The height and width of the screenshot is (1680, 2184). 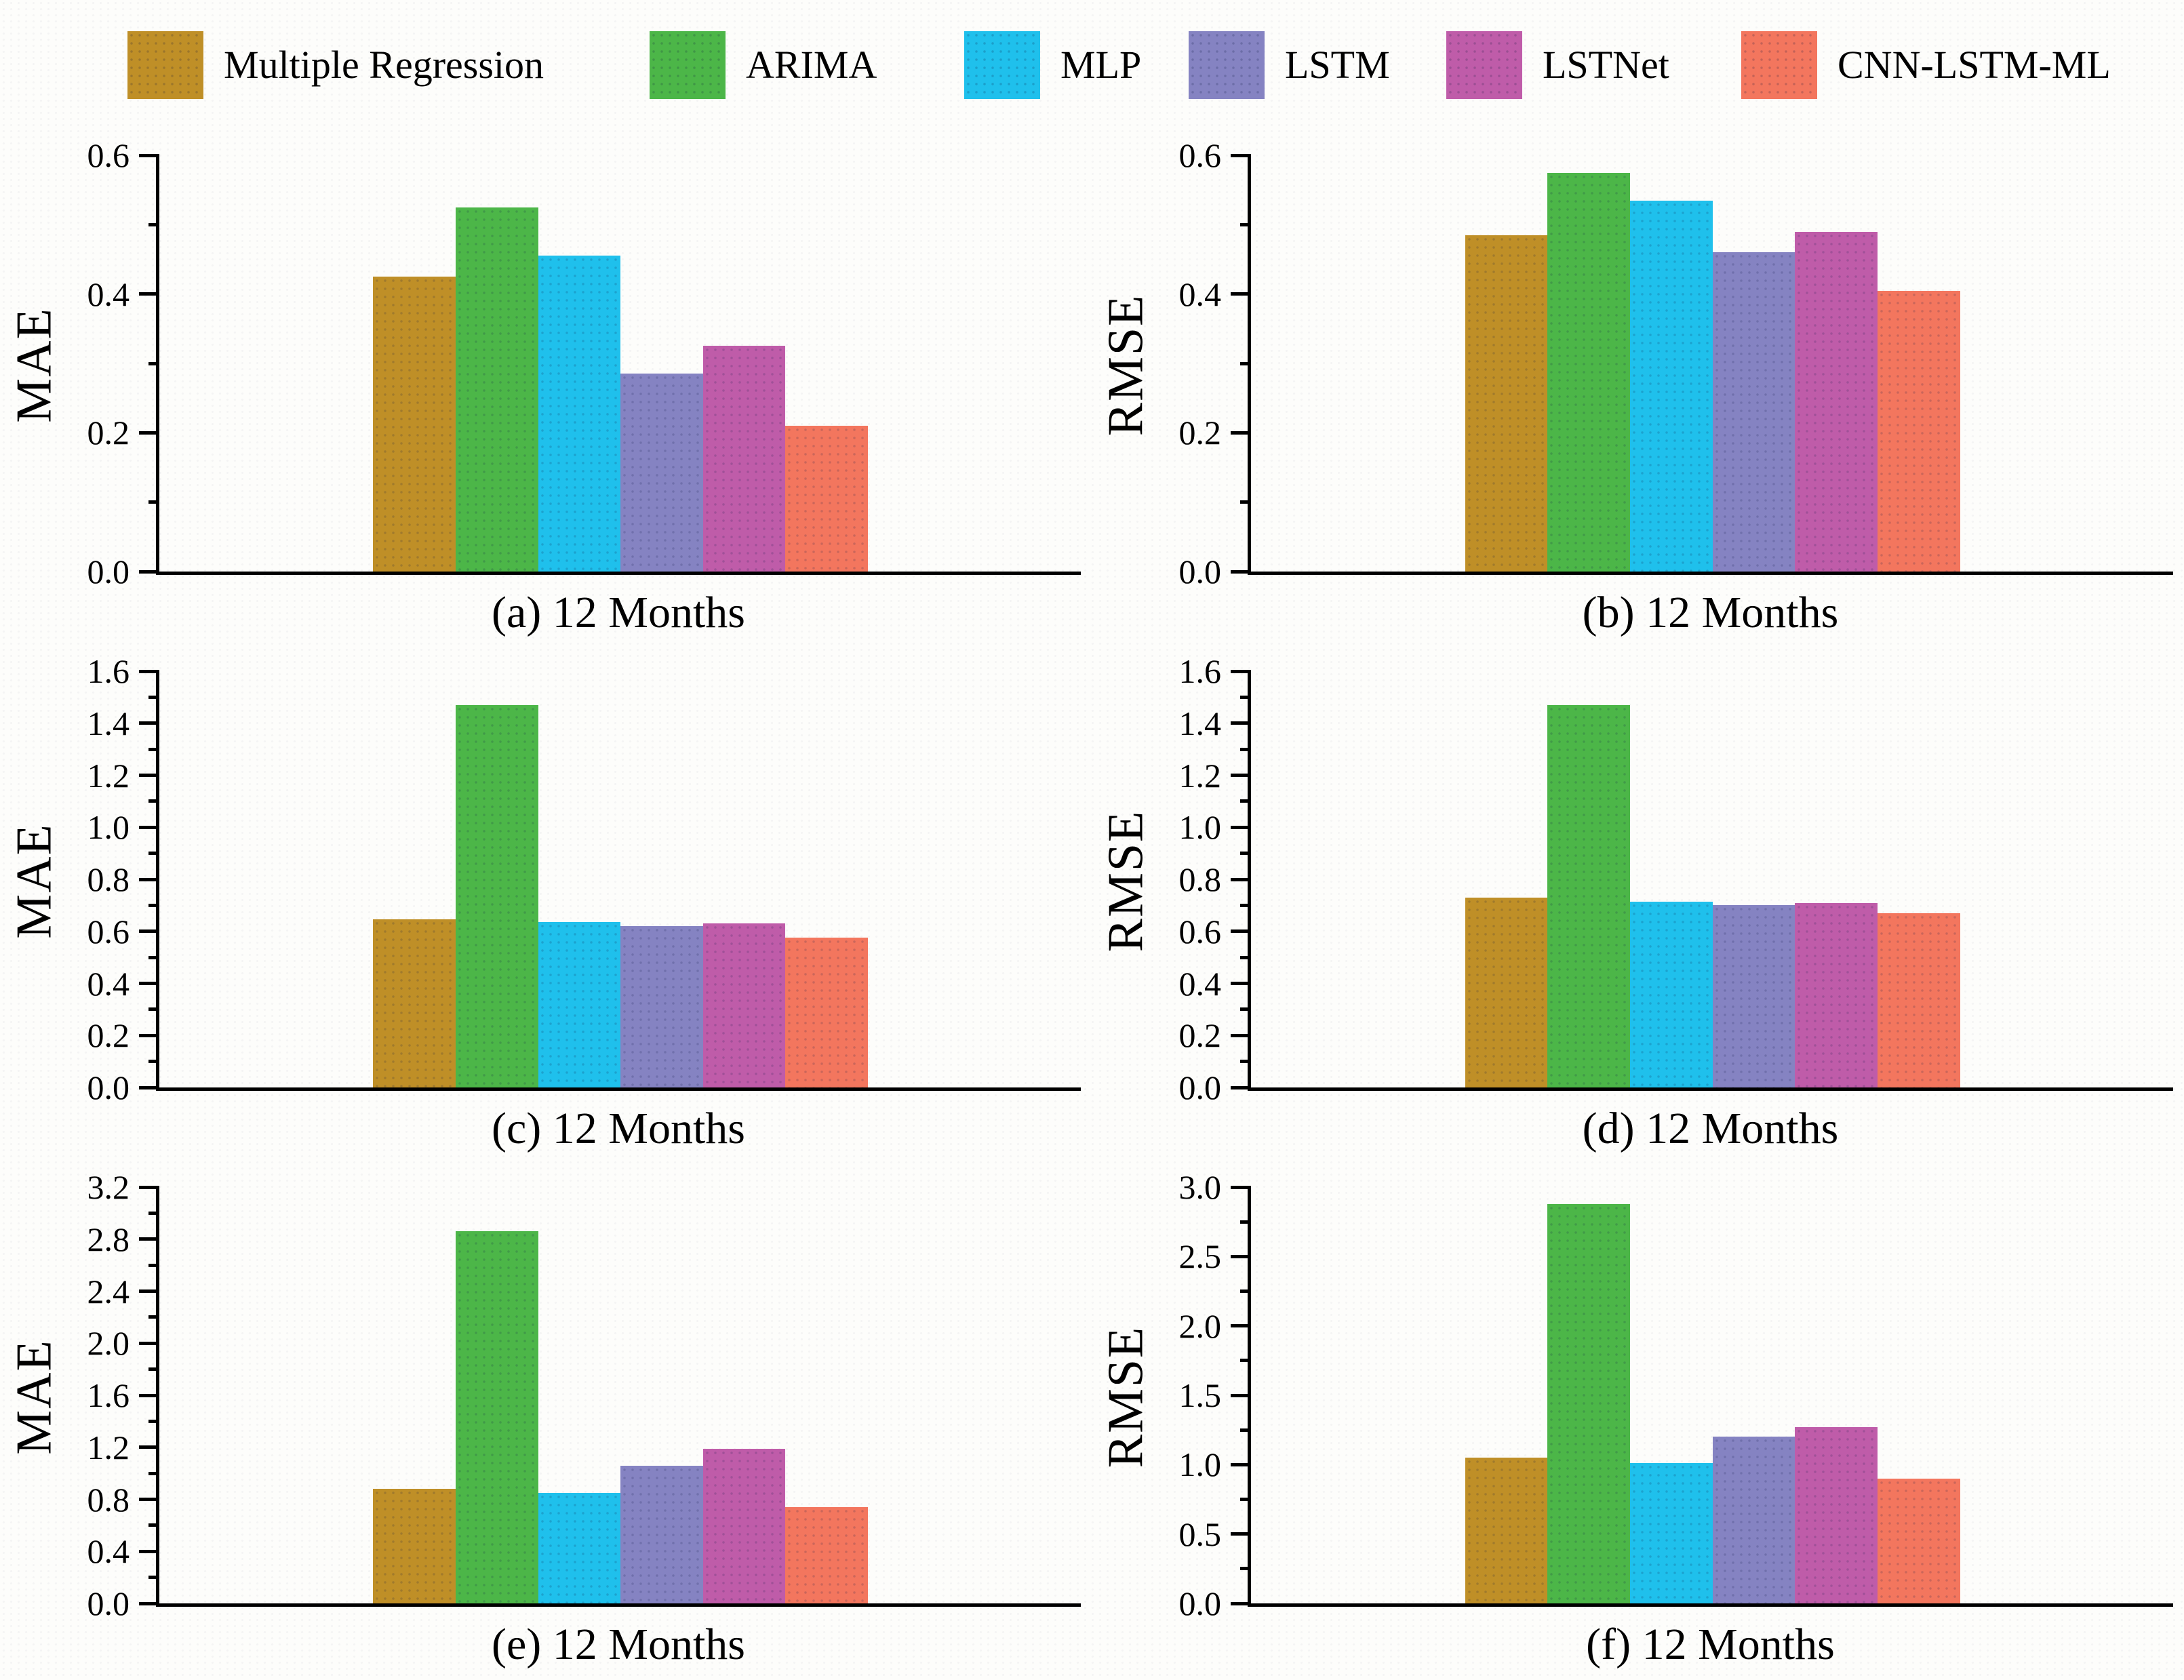 I want to click on y-axis-tick-label: 2.0, so click(x=1200, y=1325).